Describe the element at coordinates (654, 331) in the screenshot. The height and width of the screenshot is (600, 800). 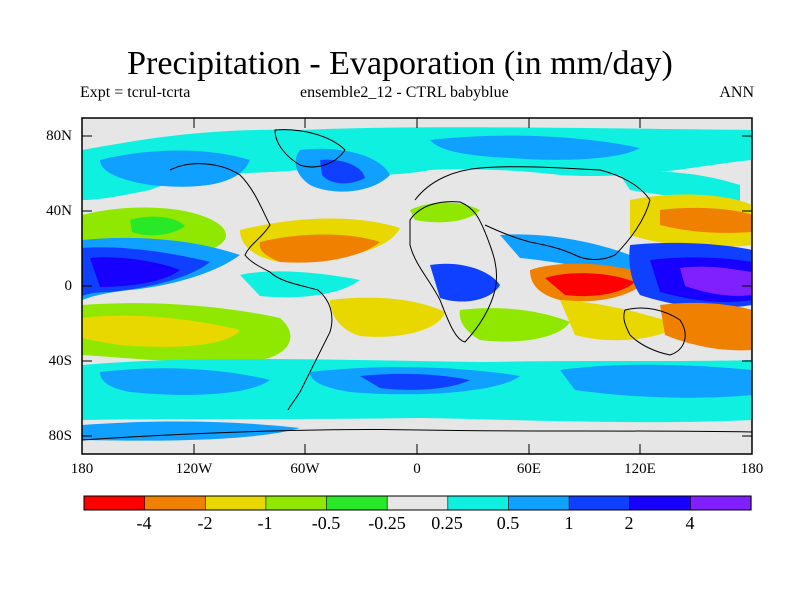
I see `australia-coast` at that location.